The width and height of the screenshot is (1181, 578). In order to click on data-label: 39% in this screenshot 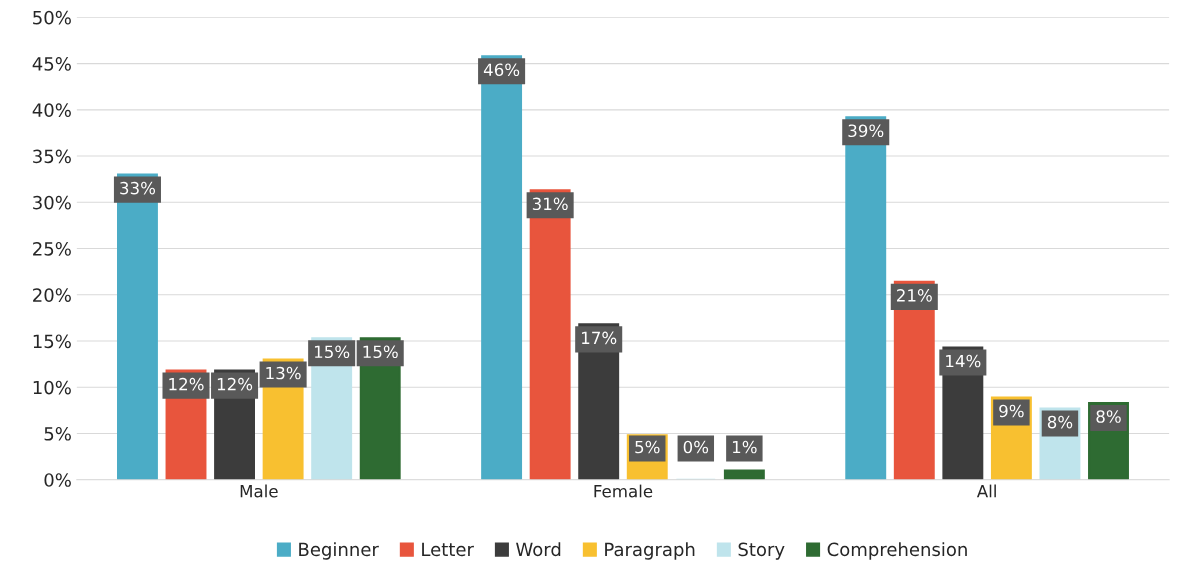, I will do `click(866, 131)`.